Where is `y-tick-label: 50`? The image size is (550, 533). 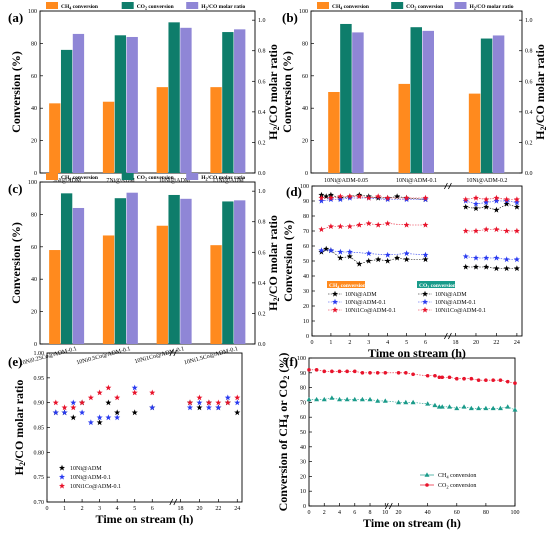 y-tick-label: 50 is located at coordinates (306, 262).